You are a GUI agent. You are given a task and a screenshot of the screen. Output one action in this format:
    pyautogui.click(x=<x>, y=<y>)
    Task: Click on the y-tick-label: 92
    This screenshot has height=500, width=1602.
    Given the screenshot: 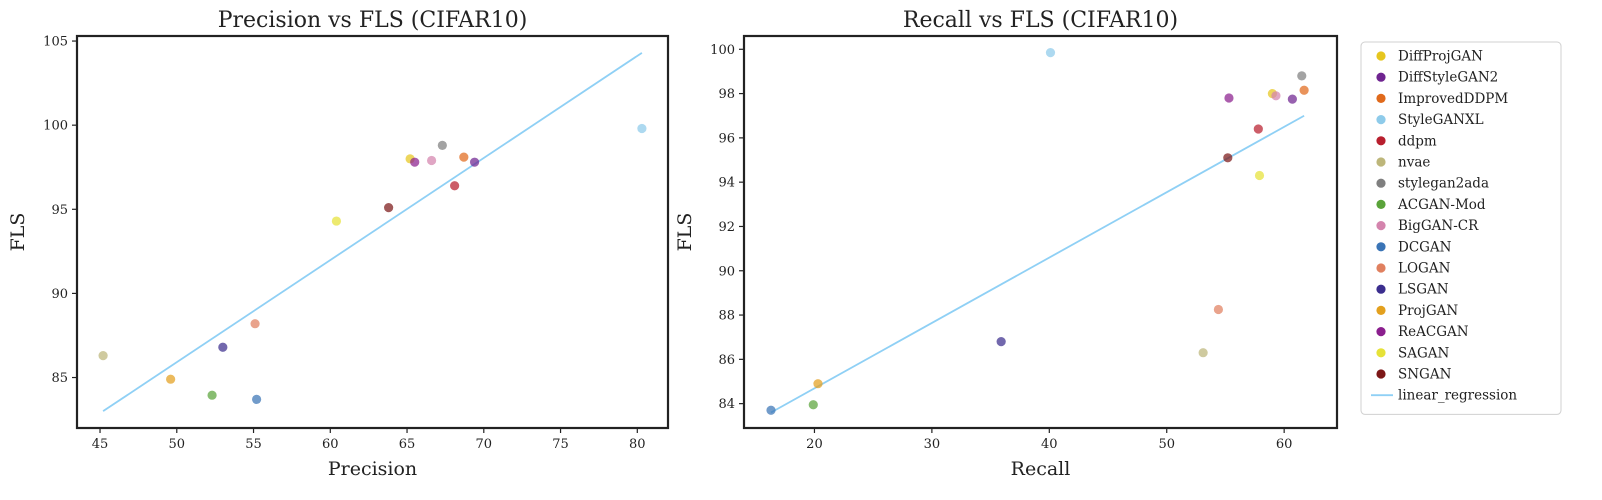 What is the action you would take?
    pyautogui.click(x=726, y=227)
    